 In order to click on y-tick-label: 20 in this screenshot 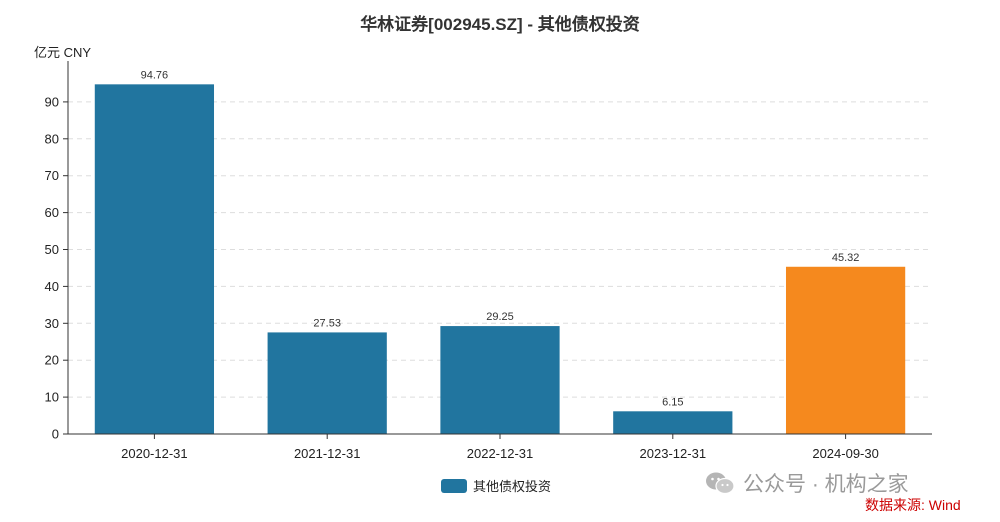, I will do `click(52, 360)`.